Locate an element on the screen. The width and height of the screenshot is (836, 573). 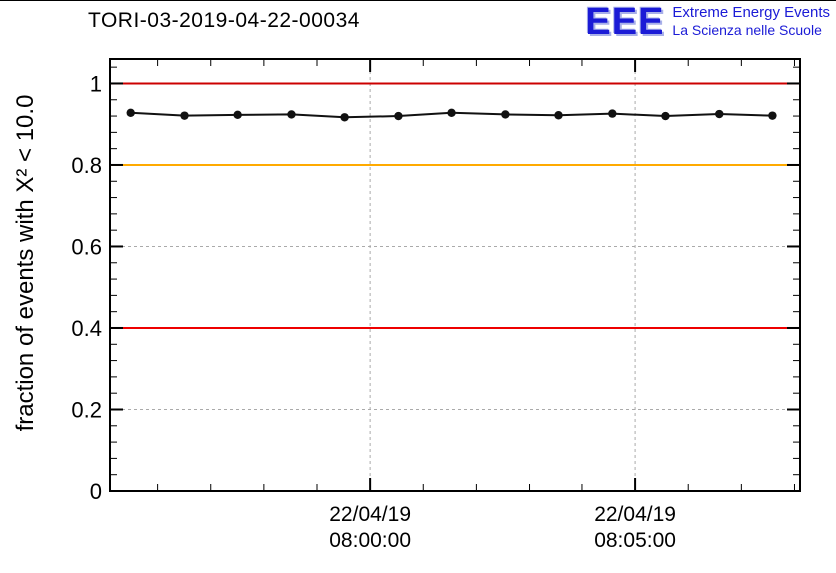
y-tick-label: 0.4 is located at coordinates (86, 328).